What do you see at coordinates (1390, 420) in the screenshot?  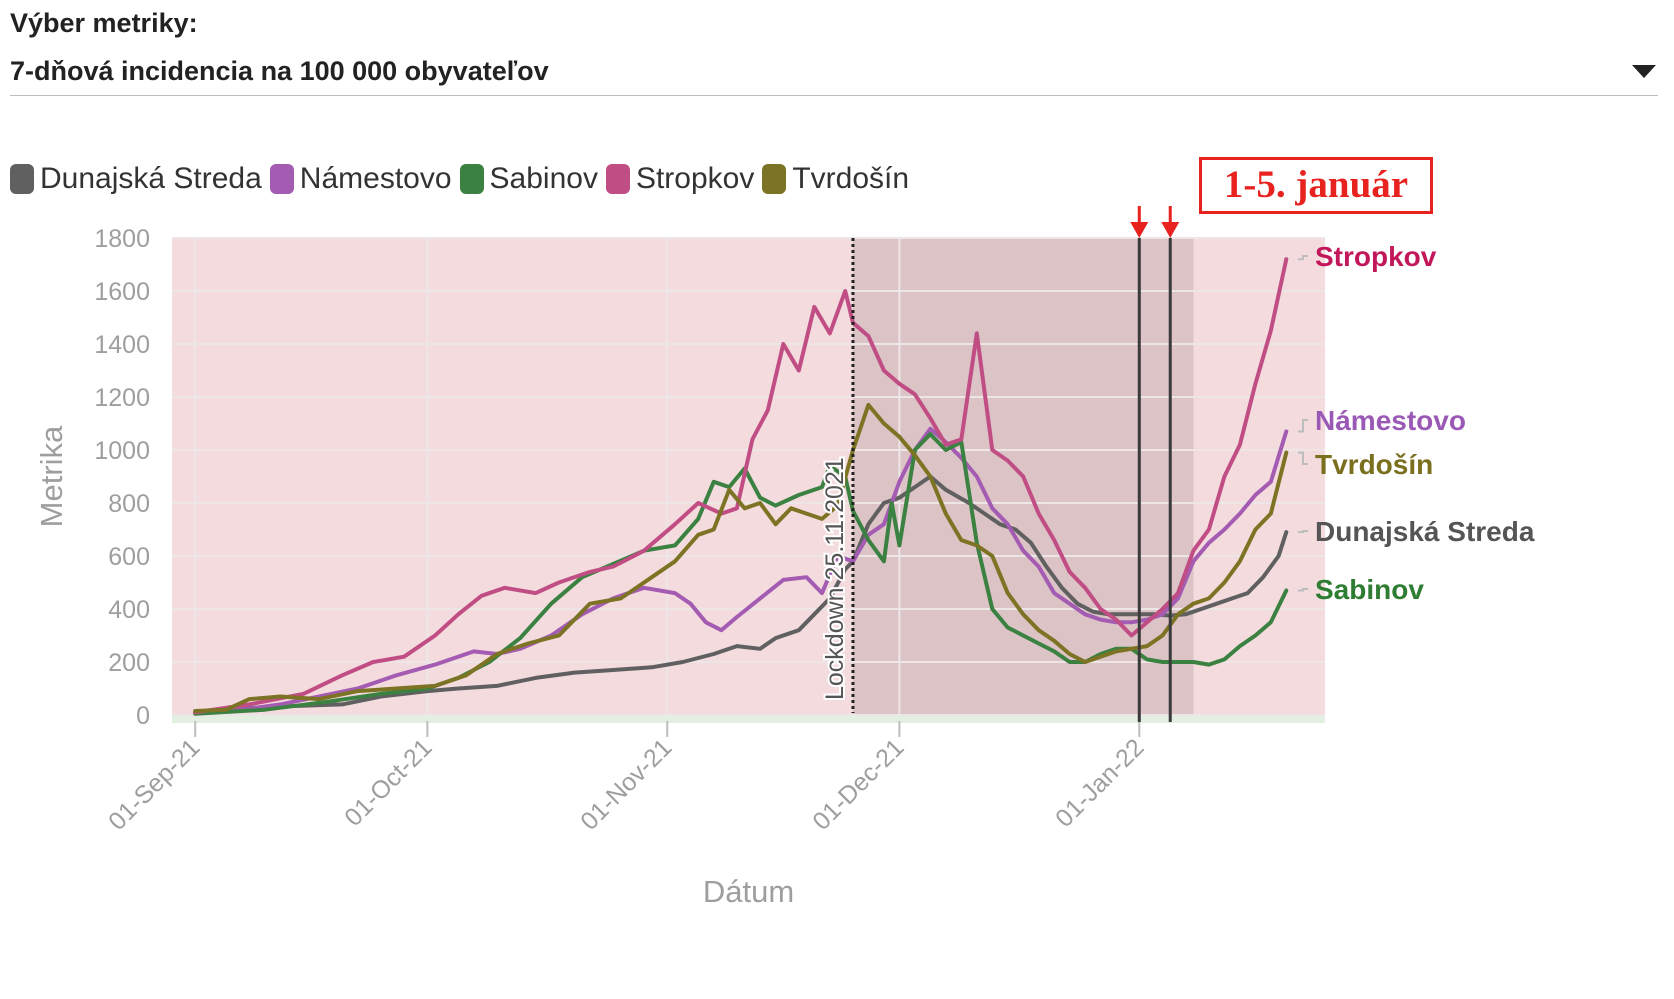 I see `series-end-label: Námestovo` at bounding box center [1390, 420].